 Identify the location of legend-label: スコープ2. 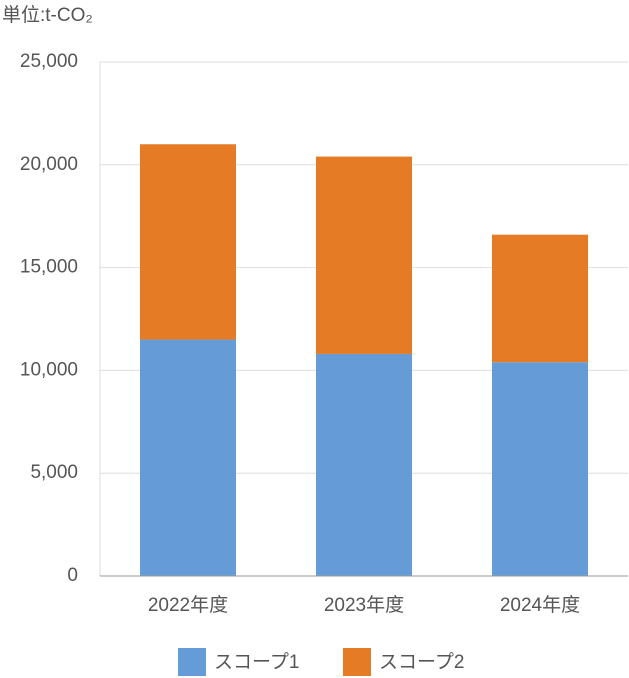
(421, 662).